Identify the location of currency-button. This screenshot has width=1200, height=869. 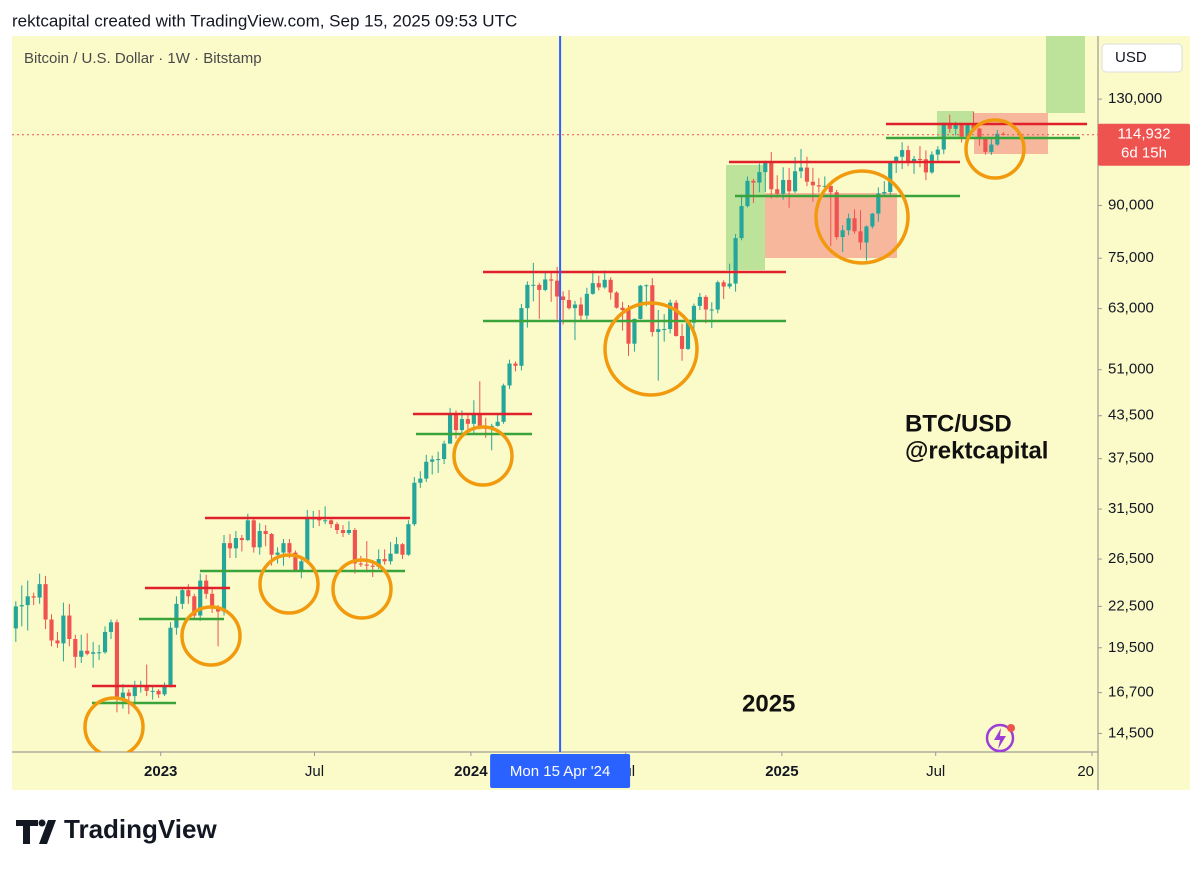
(1142, 58).